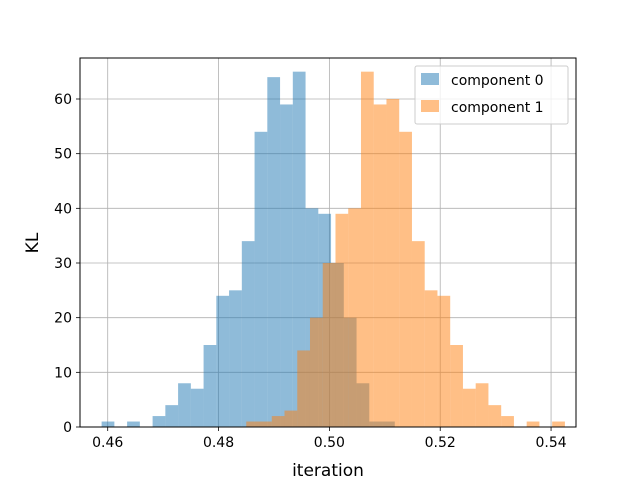  I want to click on y-axis-label: KL, so click(33, 242).